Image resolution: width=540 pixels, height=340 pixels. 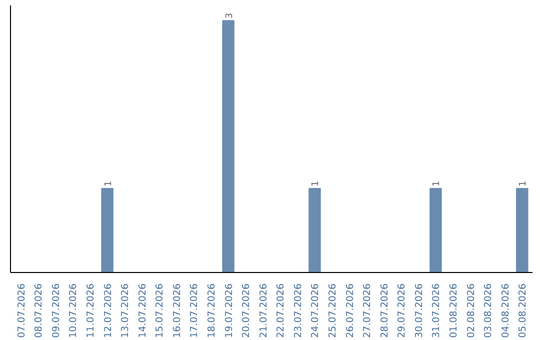 What do you see at coordinates (56, 310) in the screenshot?
I see `x-tick-label: 09.07.2026` at bounding box center [56, 310].